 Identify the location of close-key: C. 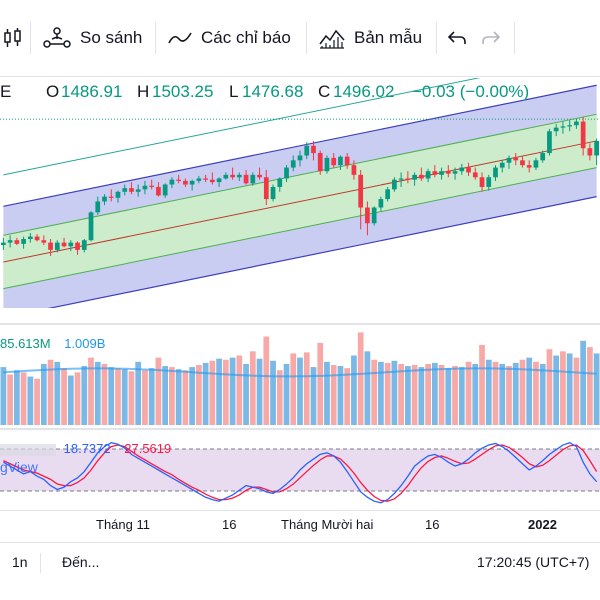
(324, 91).